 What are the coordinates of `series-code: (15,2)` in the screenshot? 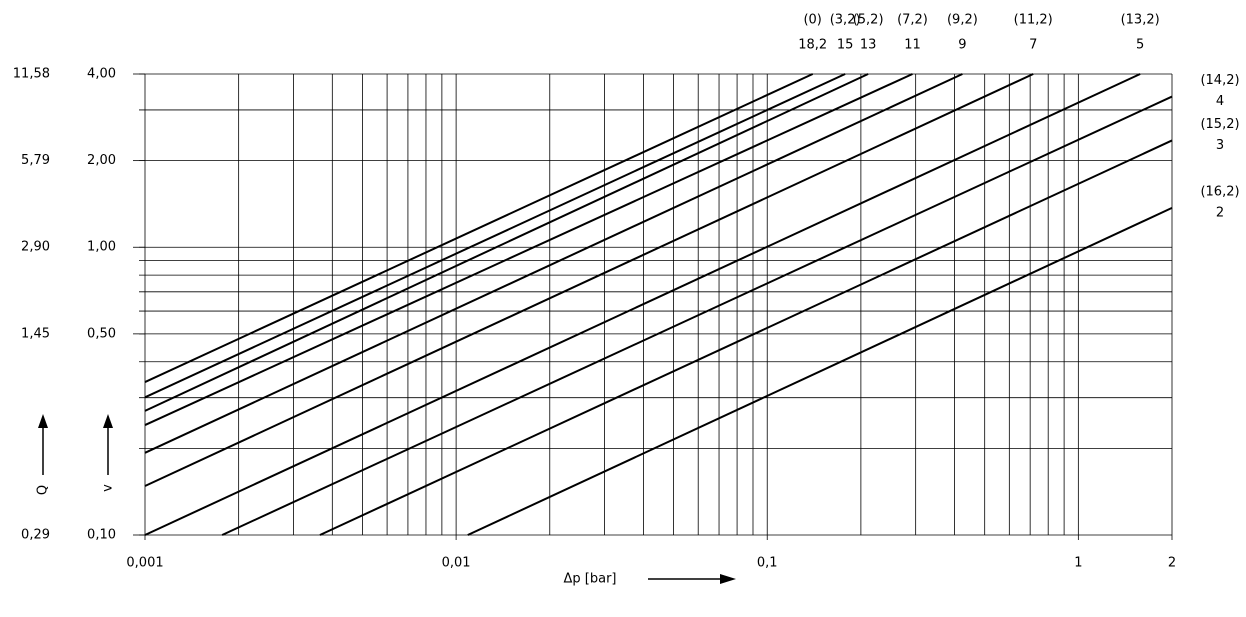 It's located at (1219, 124).